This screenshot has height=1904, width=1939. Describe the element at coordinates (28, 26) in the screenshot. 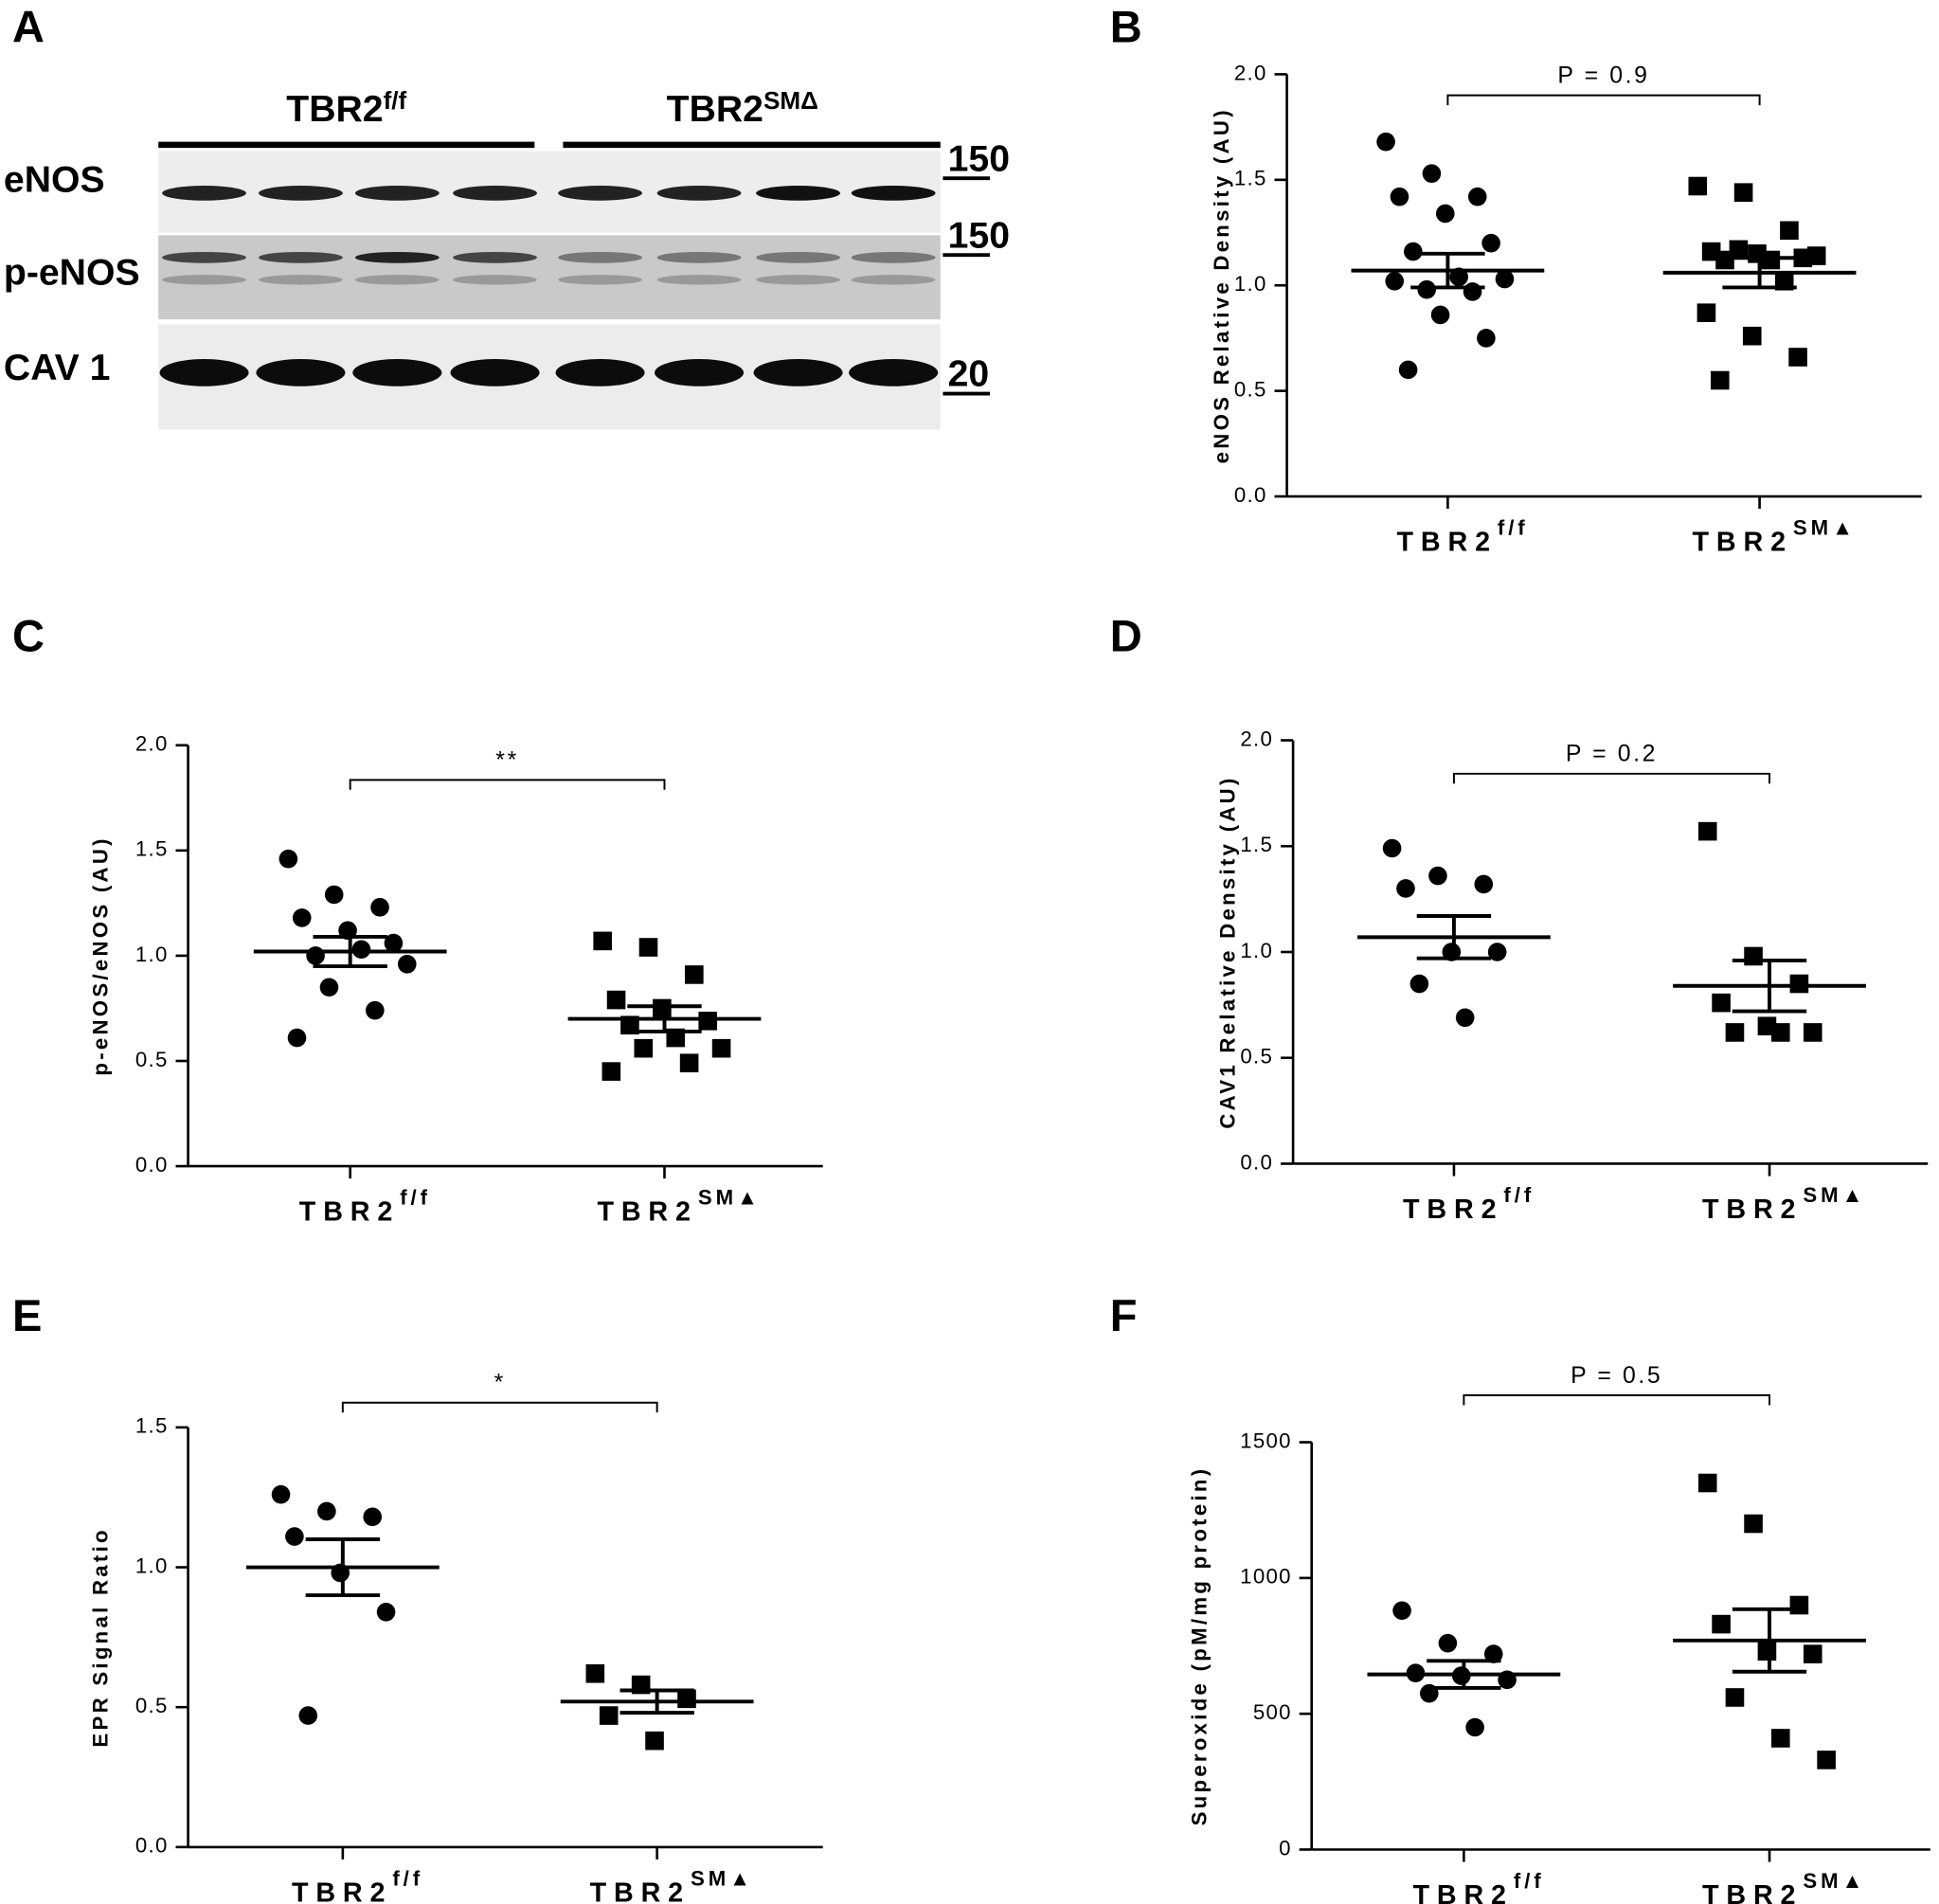

I see `panel-letter: A` at that location.